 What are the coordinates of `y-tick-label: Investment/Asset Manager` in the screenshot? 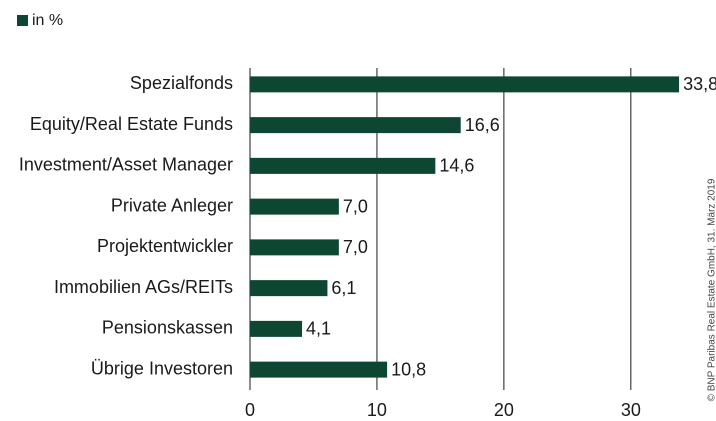 It's located at (126, 165).